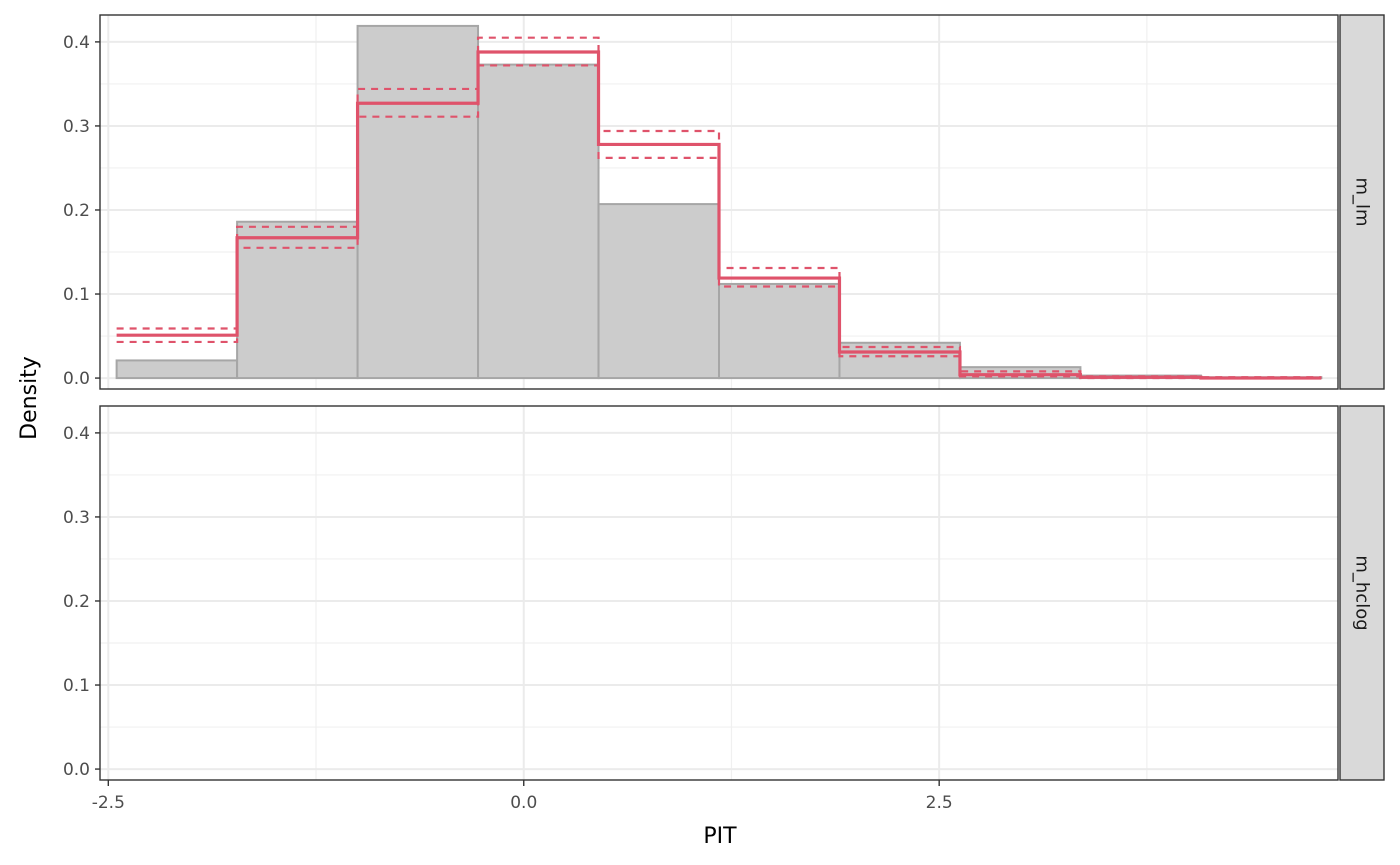 Image resolution: width=1400 pixels, height=865 pixels. Describe the element at coordinates (720, 836) in the screenshot. I see `x-axis-title: PIT` at that location.